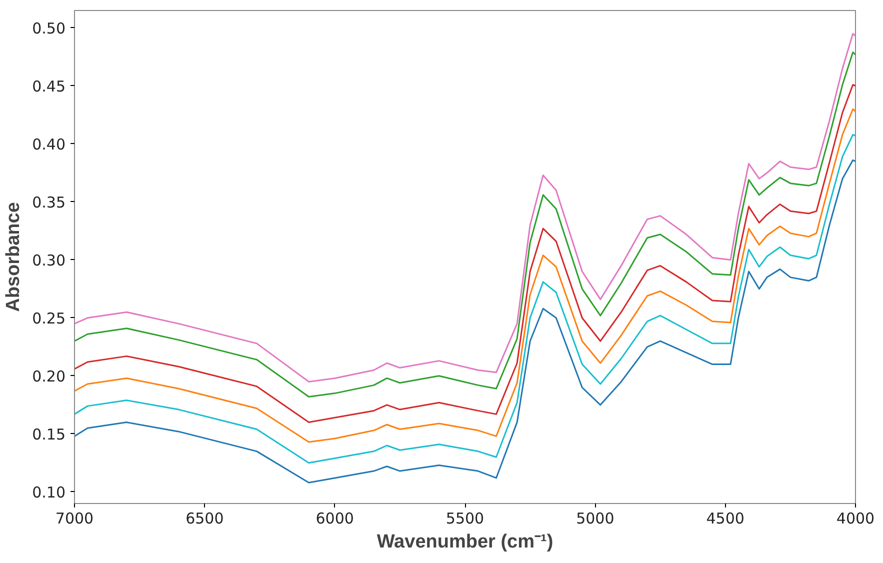  Describe the element at coordinates (49, 144) in the screenshot. I see `y-tick-label: 0.40` at that location.